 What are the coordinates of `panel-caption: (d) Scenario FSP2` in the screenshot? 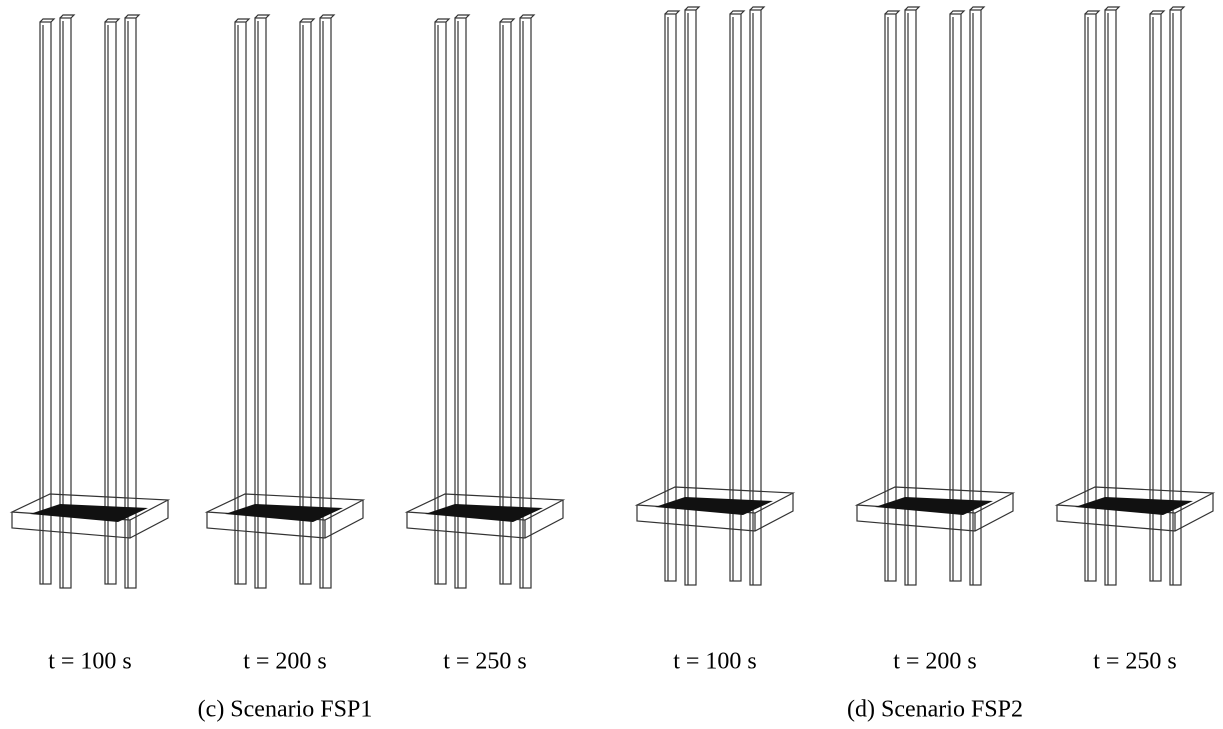 It's located at (935, 710).